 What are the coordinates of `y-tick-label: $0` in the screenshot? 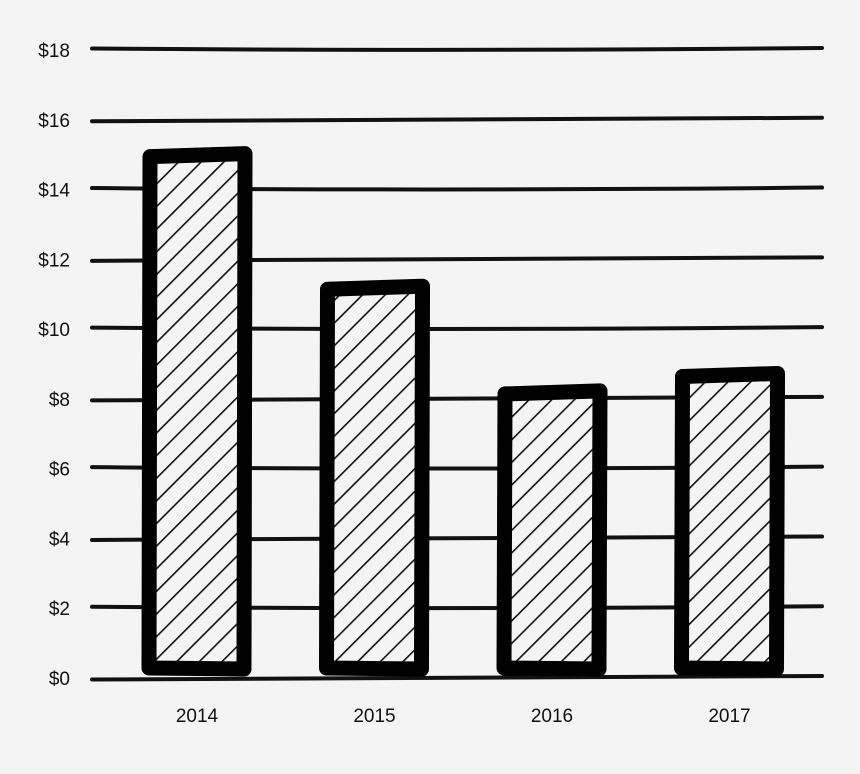 It's located at (59, 679).